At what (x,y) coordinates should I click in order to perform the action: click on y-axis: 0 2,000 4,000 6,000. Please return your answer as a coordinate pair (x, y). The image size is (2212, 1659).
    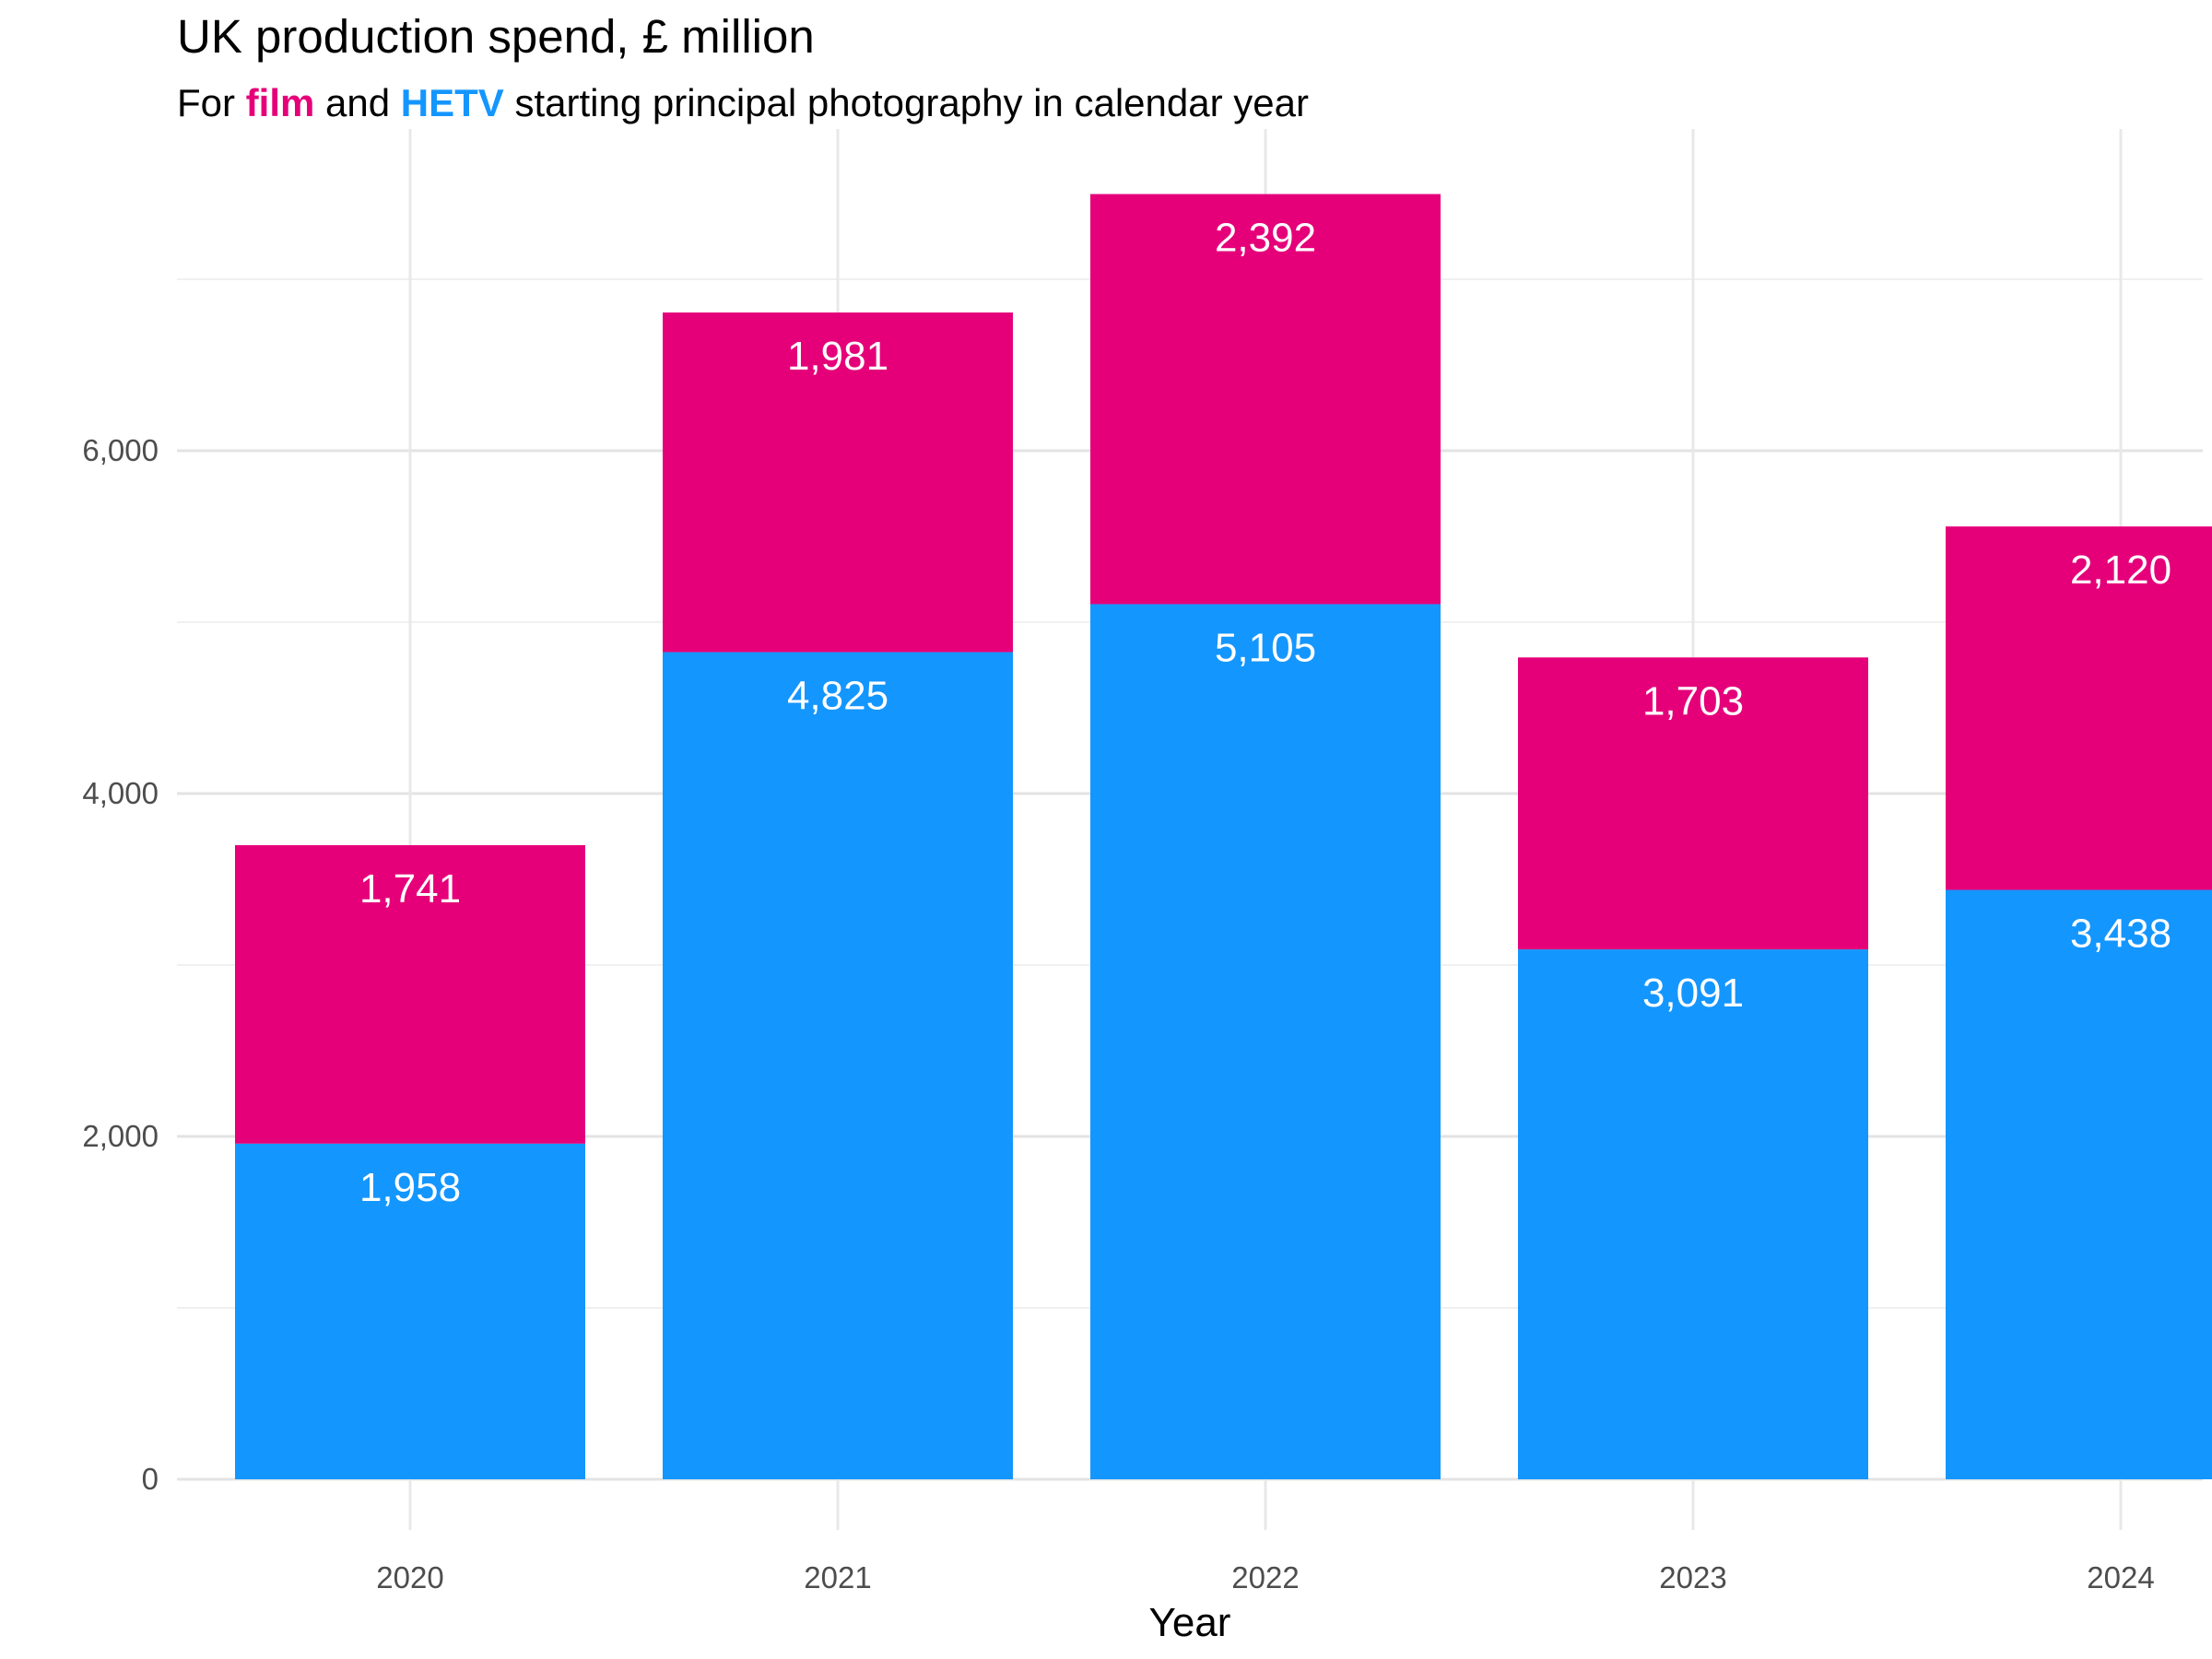
    Looking at the image, I should click on (120, 964).